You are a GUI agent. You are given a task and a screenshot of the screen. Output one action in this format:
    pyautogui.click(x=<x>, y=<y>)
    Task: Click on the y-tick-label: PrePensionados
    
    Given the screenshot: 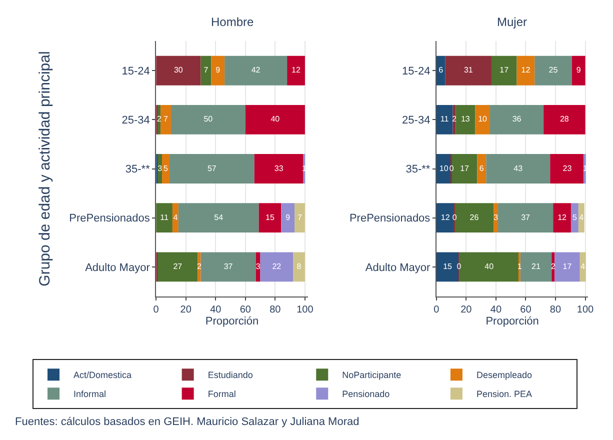 What is the action you would take?
    pyautogui.click(x=109, y=218)
    